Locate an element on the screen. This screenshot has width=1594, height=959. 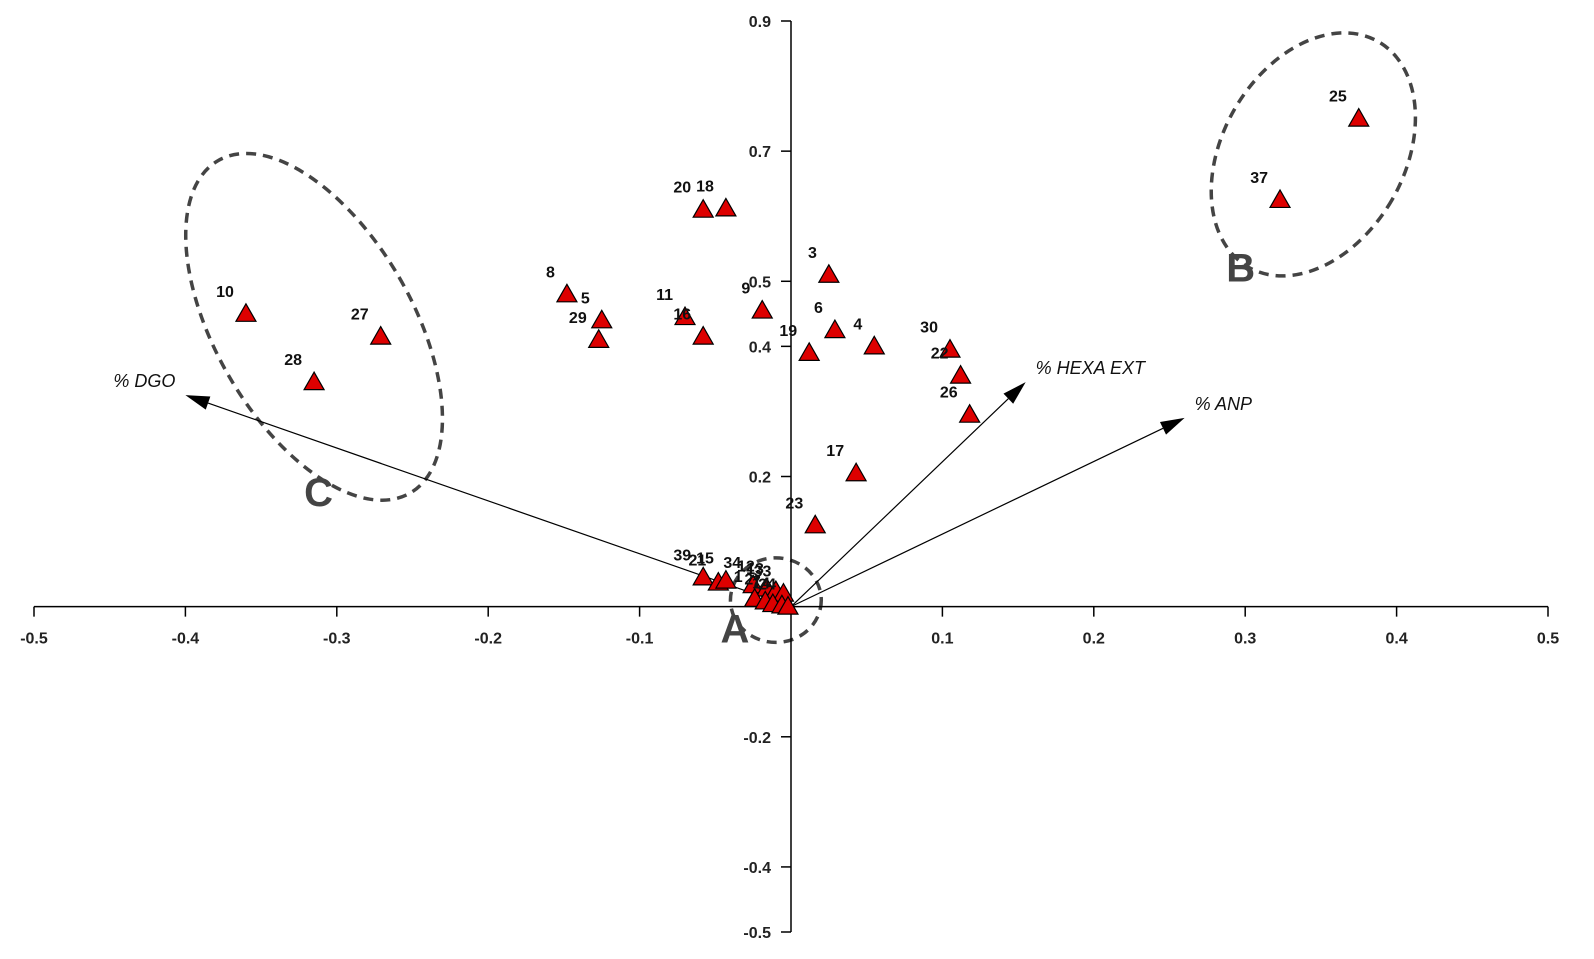
point-label-22: 22 is located at coordinates (940, 354).